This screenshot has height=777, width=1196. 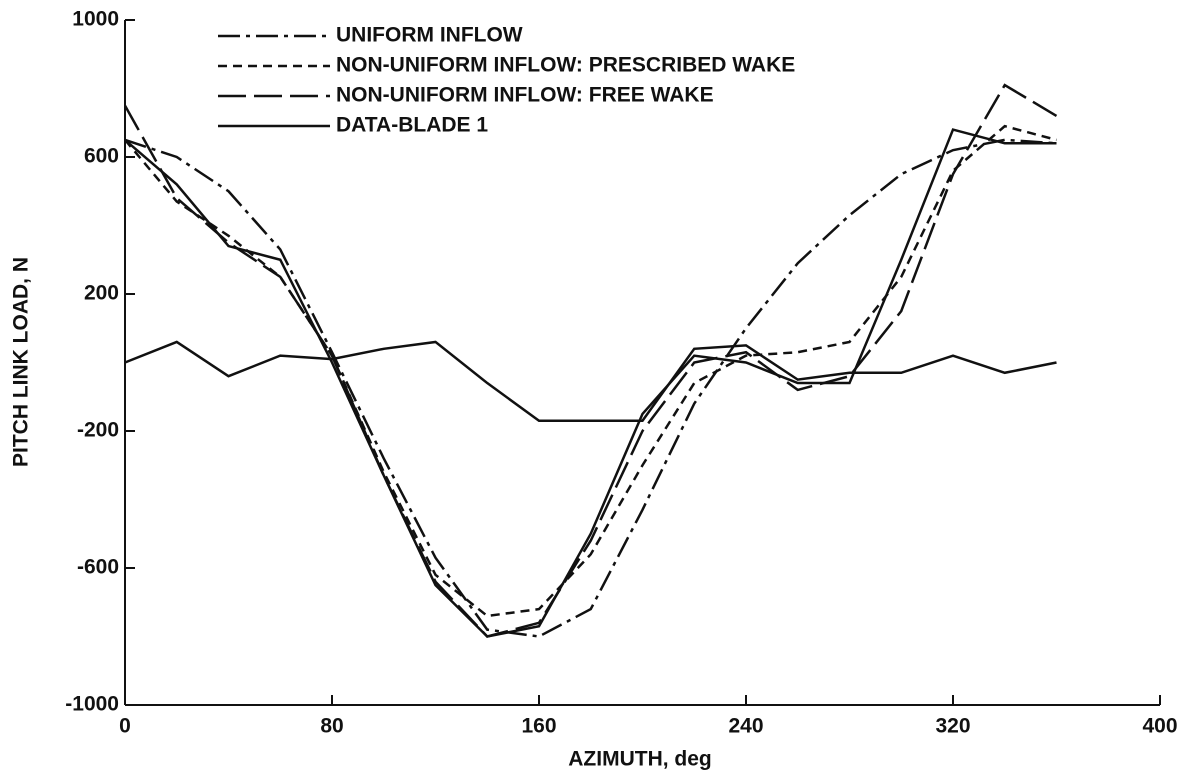 I want to click on x-tick-label: 160, so click(x=538, y=726).